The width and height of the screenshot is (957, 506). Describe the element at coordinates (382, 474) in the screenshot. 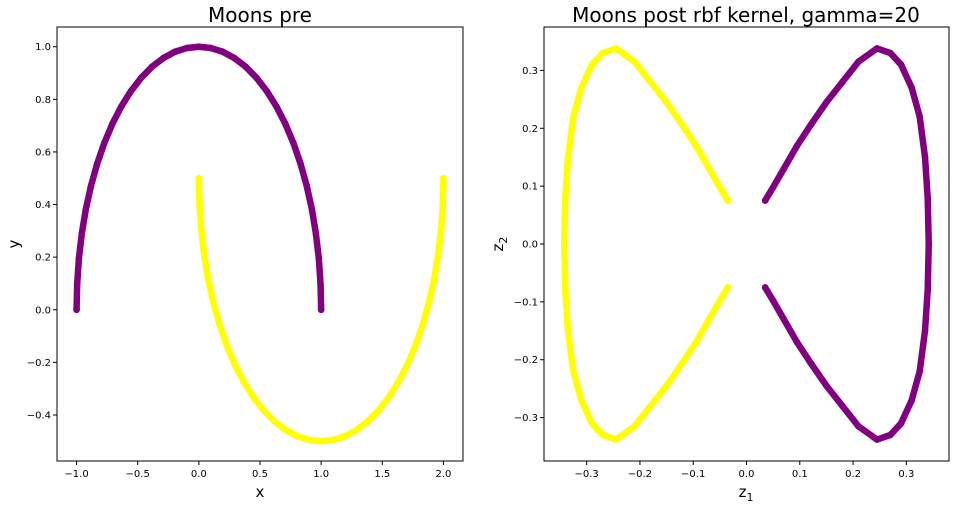

I see `x-tick-label: 1.5` at that location.